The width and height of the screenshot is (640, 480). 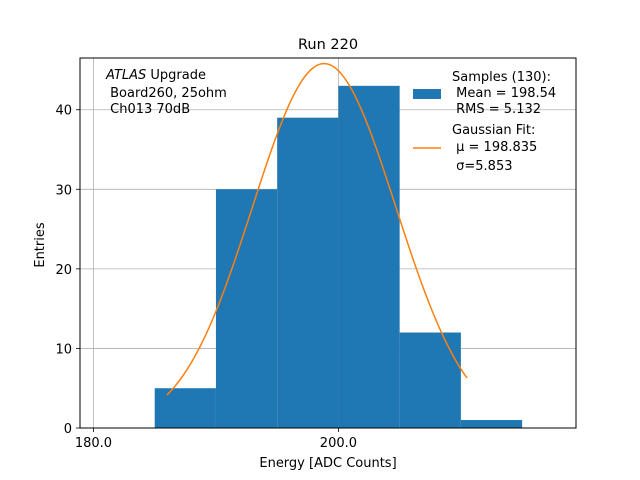 I want to click on x-tick-label: 200.0, so click(x=338, y=443).